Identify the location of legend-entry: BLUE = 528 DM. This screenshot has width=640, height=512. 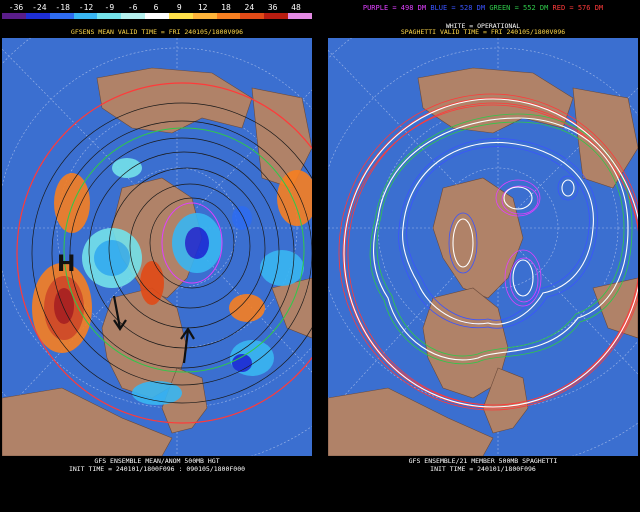
(460, 8).